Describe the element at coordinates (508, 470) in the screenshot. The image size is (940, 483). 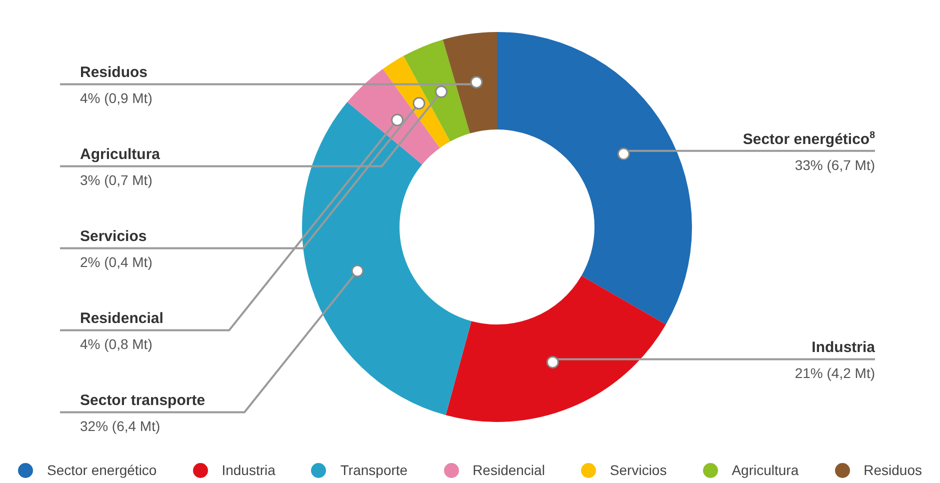
I see `legend-label: Residencial` at that location.